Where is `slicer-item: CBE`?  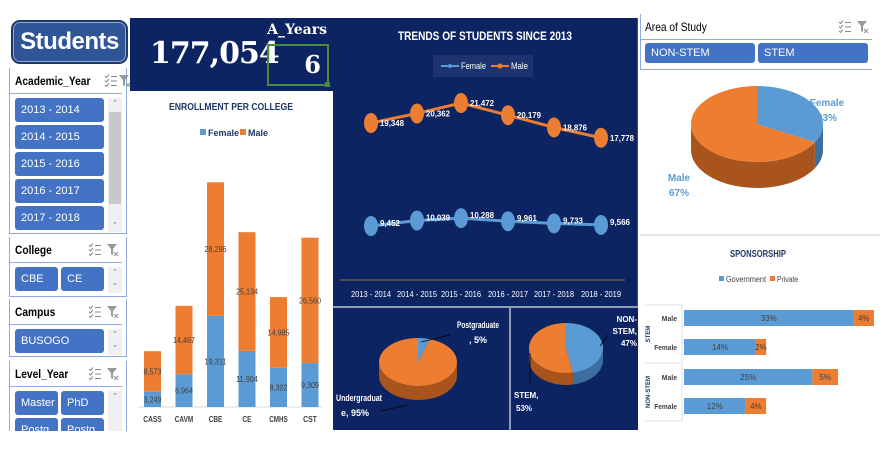 slicer-item: CBE is located at coordinates (36, 279).